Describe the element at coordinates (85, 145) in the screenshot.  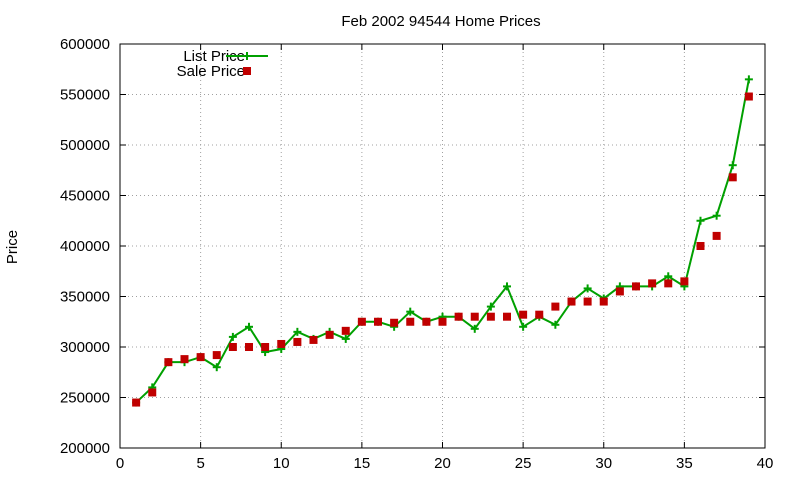
I see `y-tick-label: 500000` at that location.